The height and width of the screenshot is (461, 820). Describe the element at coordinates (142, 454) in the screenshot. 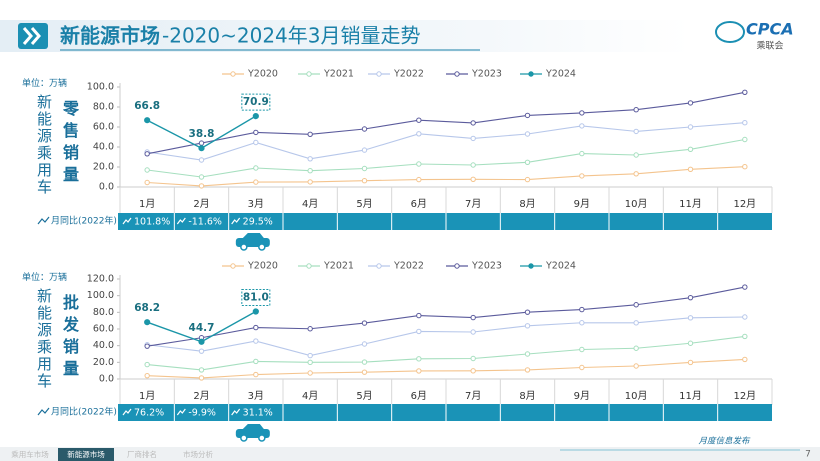

I see `footer-tab-label: 厂商排名` at that location.